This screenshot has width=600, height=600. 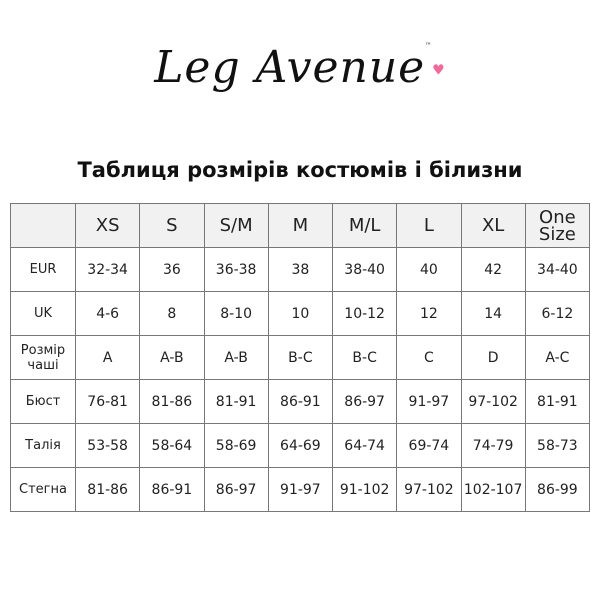 What do you see at coordinates (43, 357) in the screenshot?
I see `row-label: Розмір чаші` at bounding box center [43, 357].